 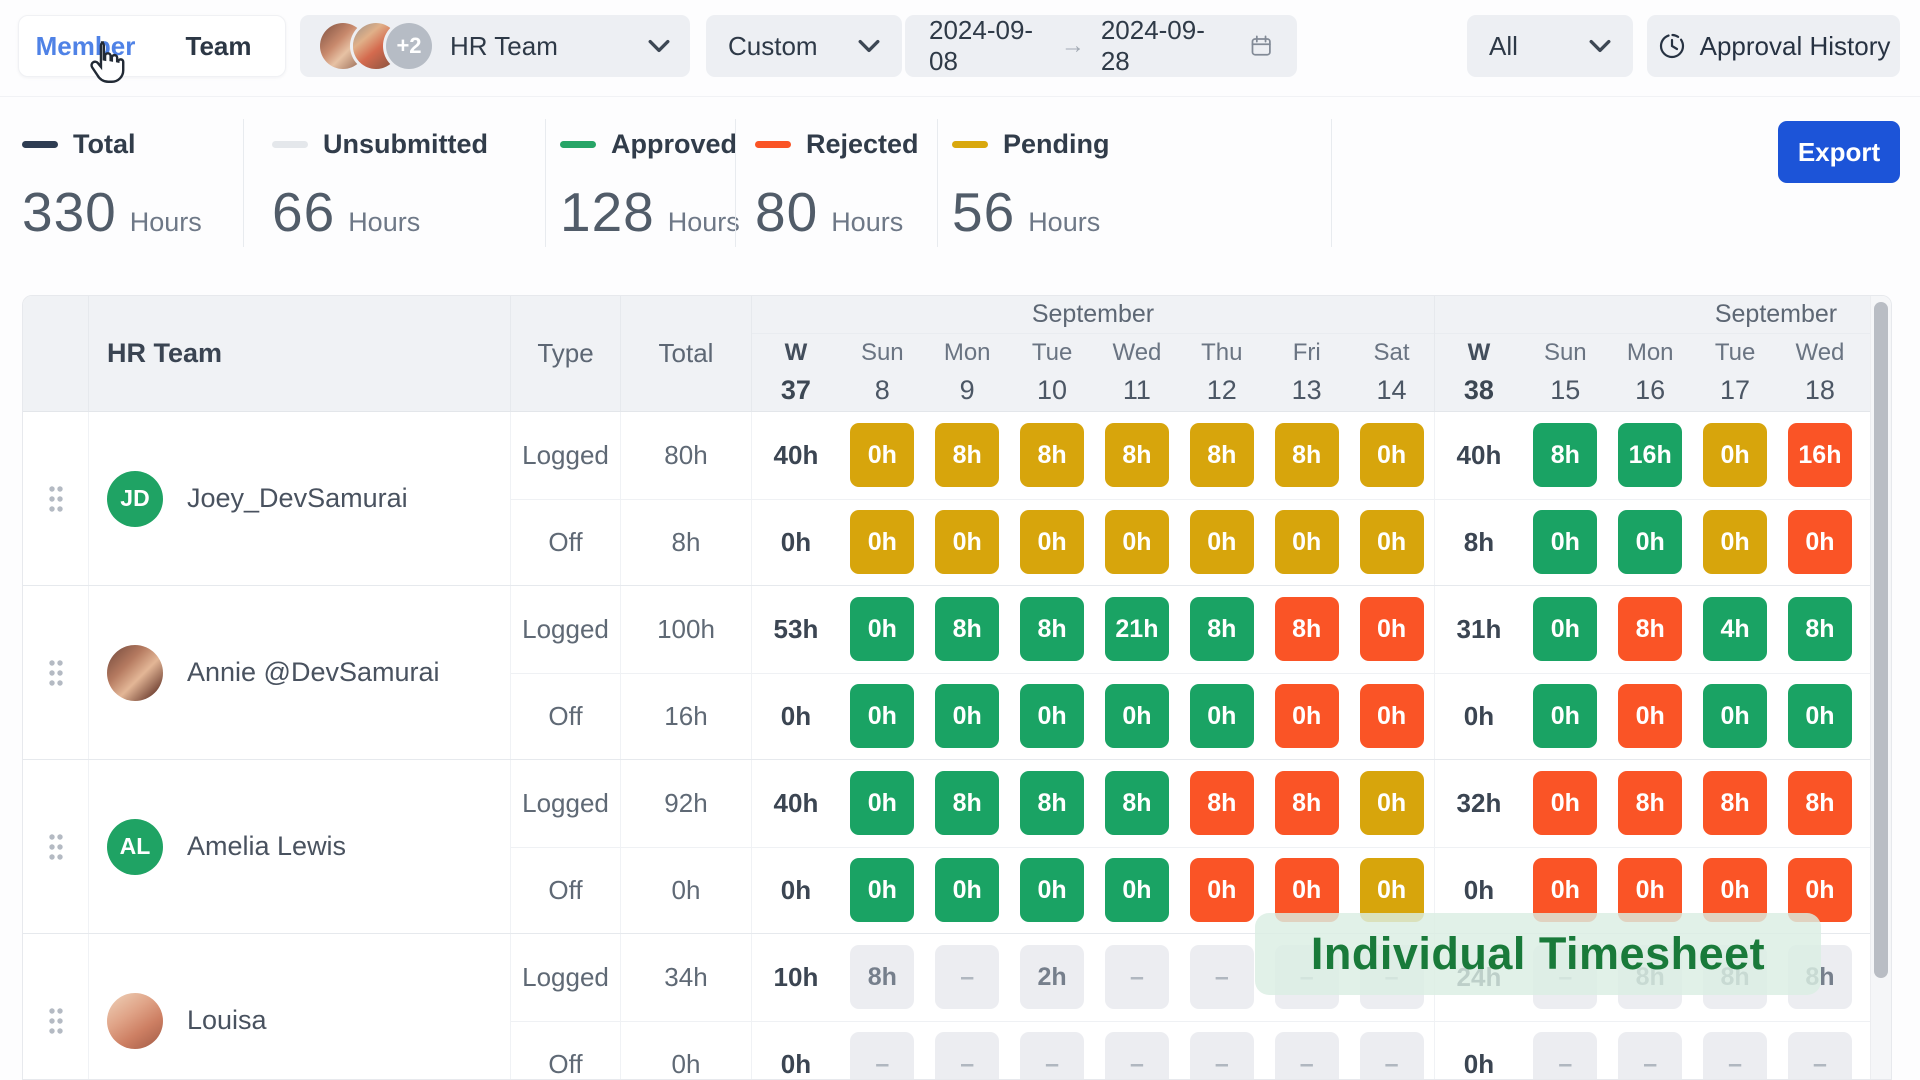 I want to click on export-button: Export, so click(x=1839, y=152).